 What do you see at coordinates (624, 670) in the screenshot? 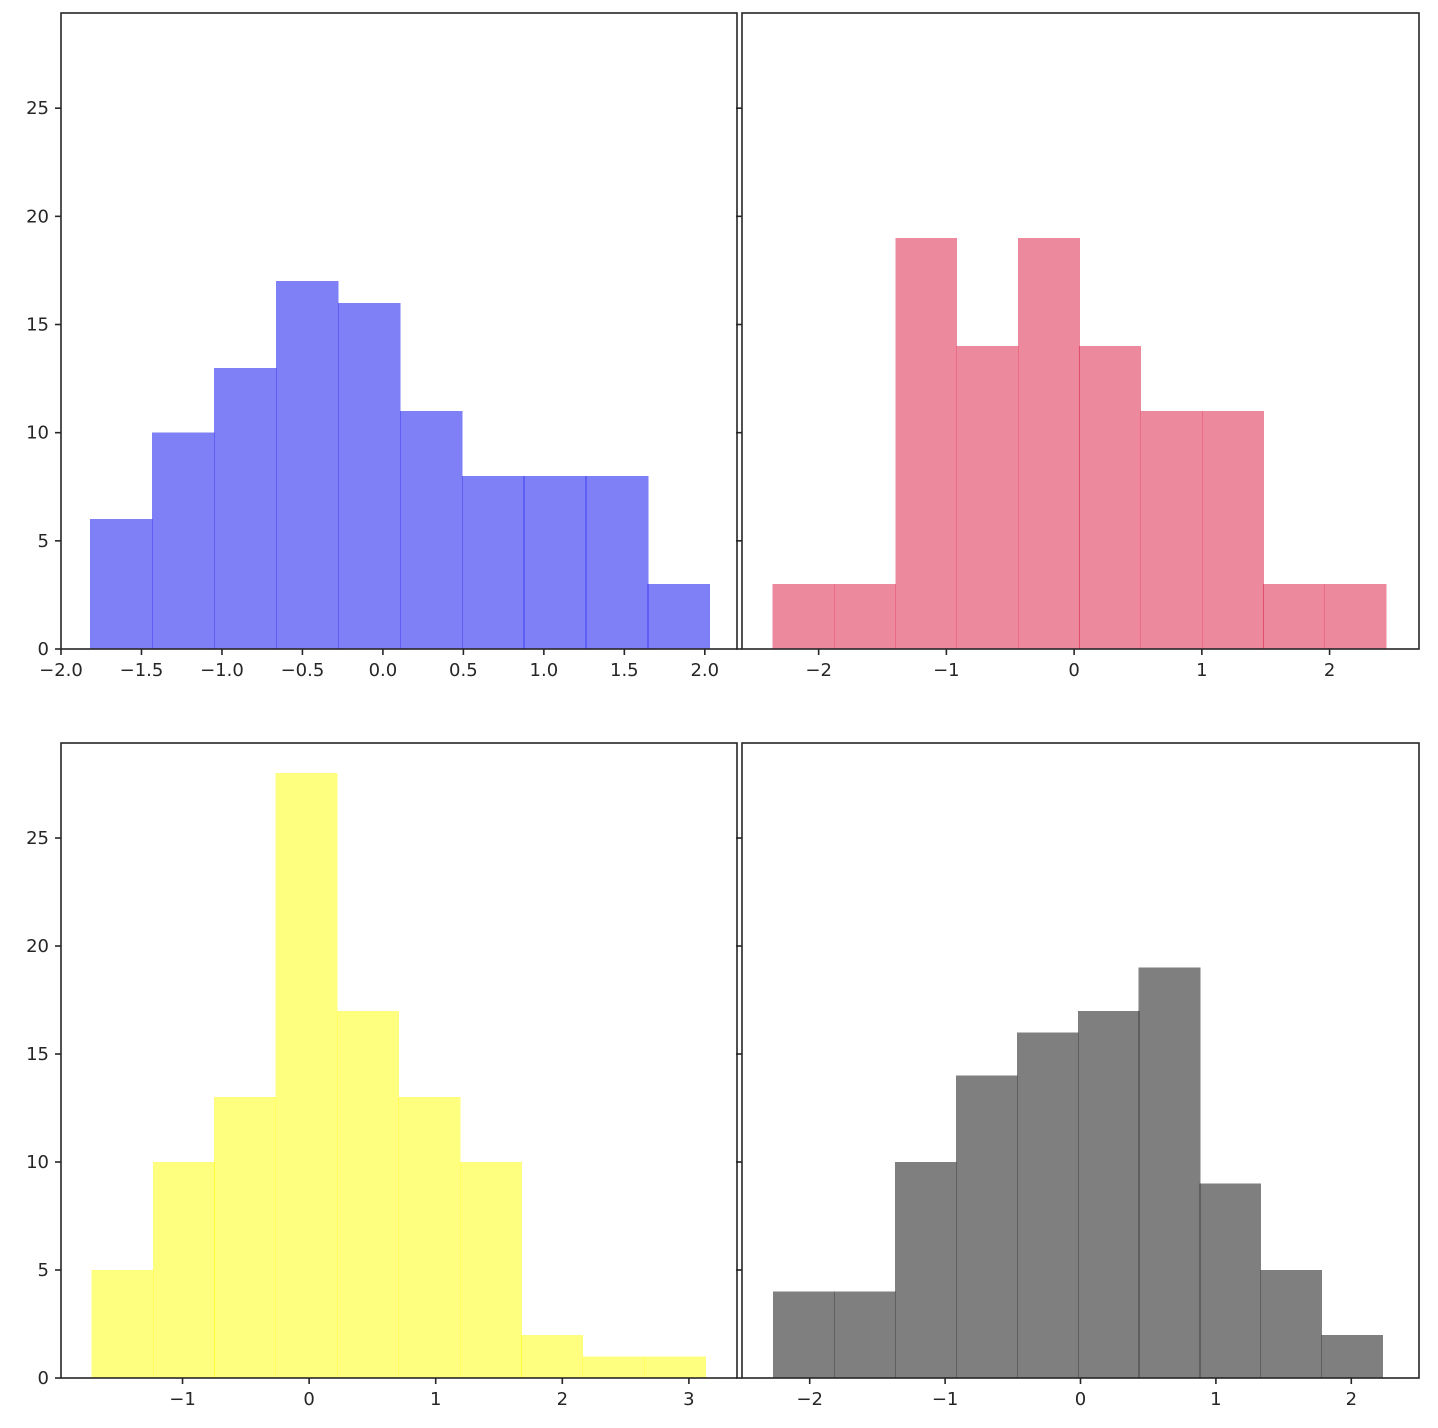
I see `x-tick-label: 1.5` at bounding box center [624, 670].